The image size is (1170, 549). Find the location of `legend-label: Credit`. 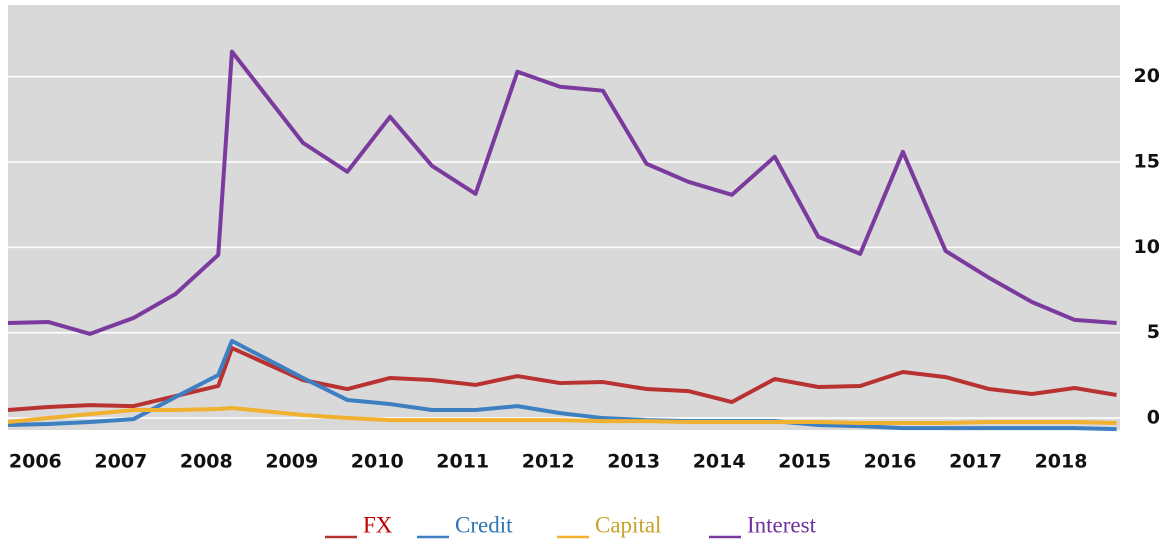

legend-label: Credit is located at coordinates (484, 524).